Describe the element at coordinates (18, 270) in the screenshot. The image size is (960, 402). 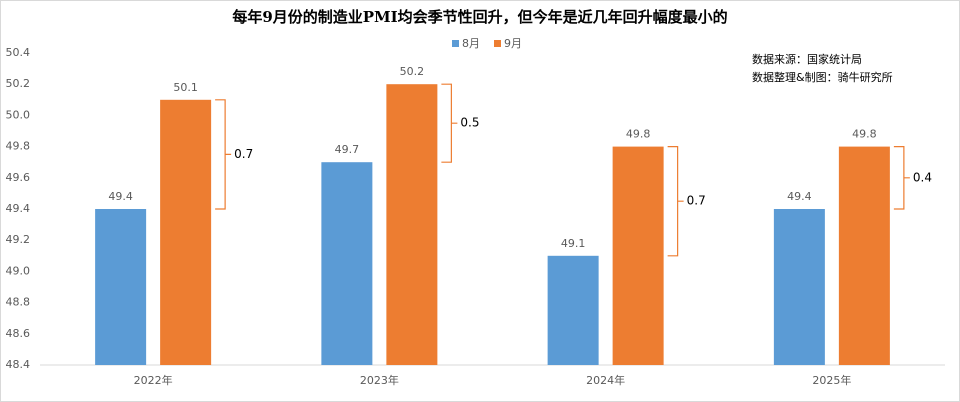
I see `y-tick-label: 49.0` at that location.